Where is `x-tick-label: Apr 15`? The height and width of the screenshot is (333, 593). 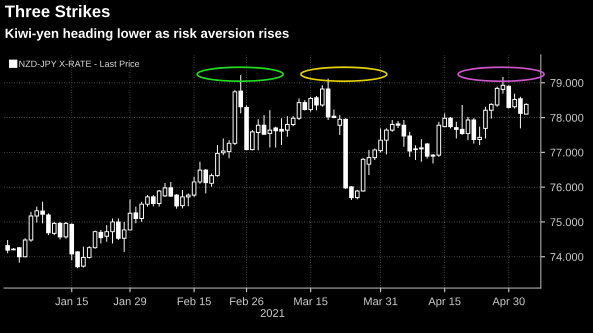 x-tick-label: Apr 15 is located at coordinates (444, 302).